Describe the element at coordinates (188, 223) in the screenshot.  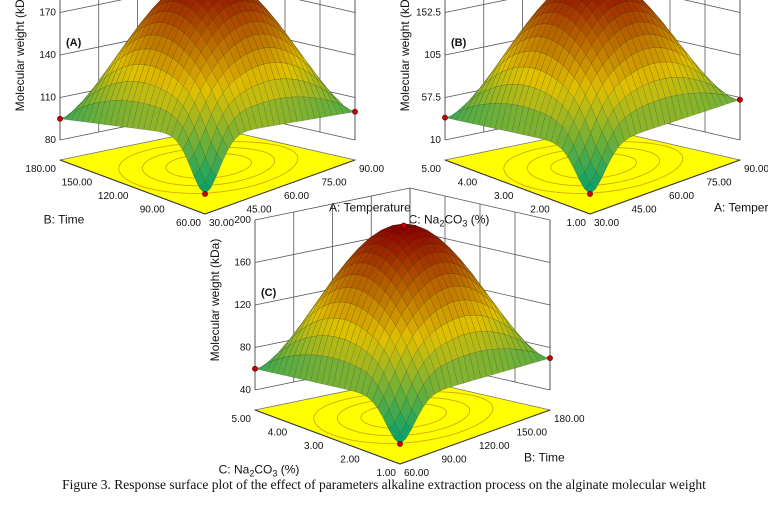
I see `y-tick-label: 60.00` at that location.